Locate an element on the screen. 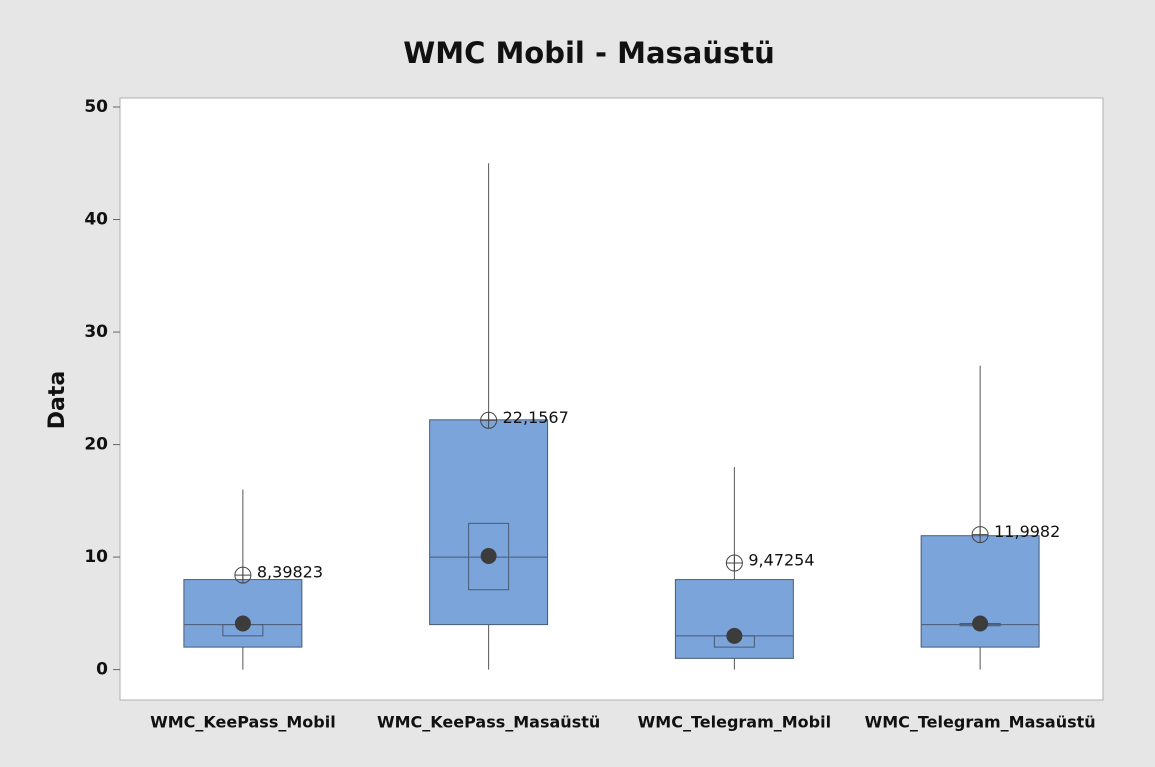  x-tick-label: WMC_KeePass_Masaüstü is located at coordinates (488, 722).